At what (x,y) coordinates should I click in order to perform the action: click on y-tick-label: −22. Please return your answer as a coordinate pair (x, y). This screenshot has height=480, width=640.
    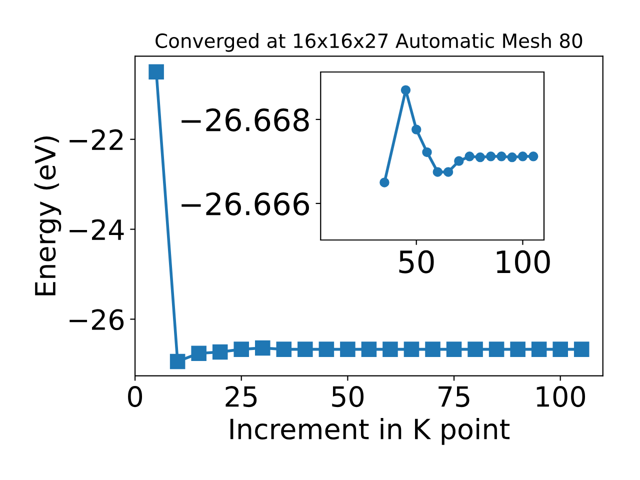
    Looking at the image, I should click on (96, 139).